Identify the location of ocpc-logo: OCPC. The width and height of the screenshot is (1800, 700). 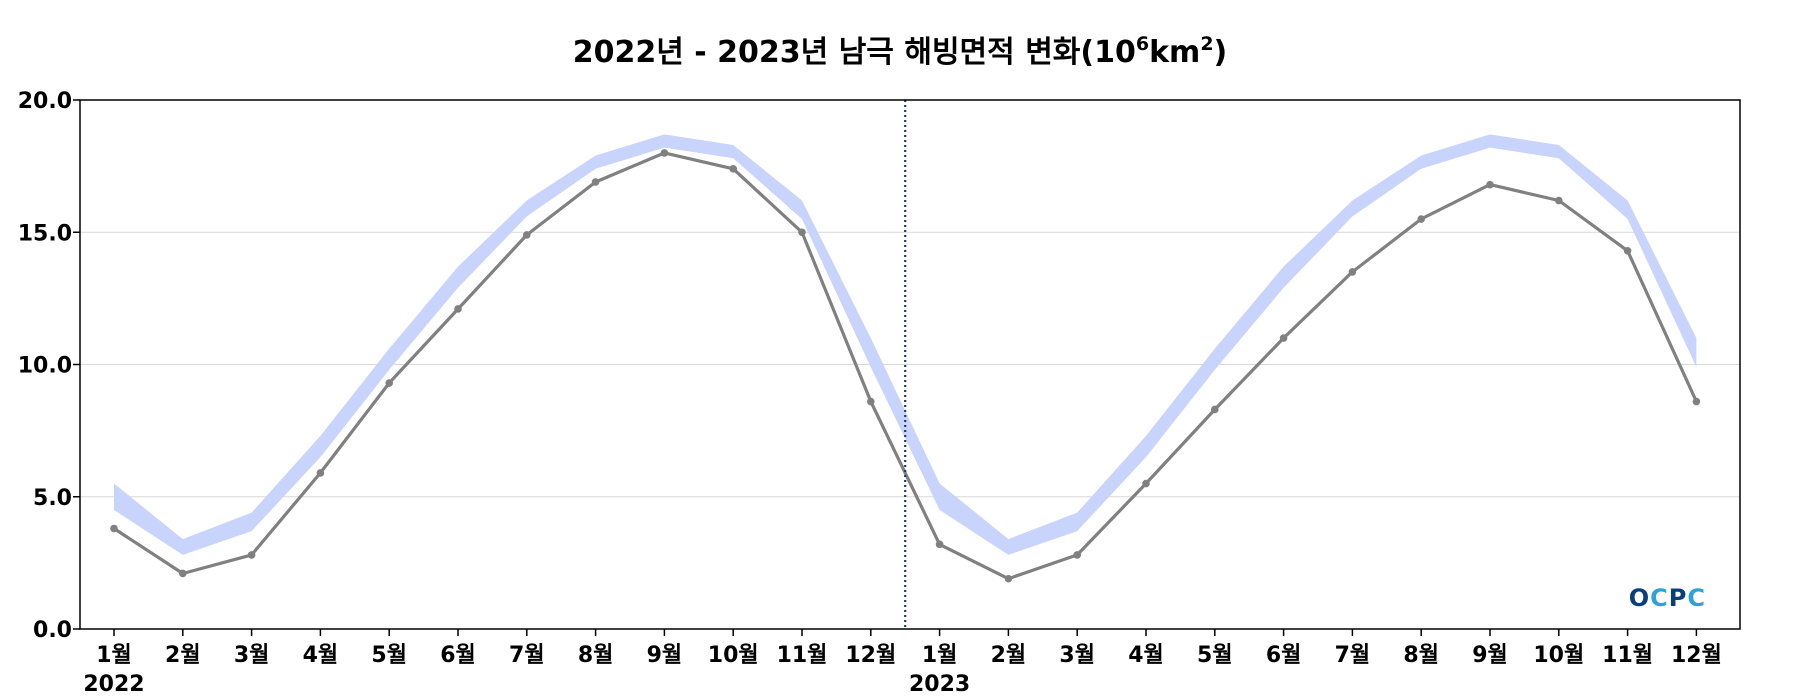
(1667, 598).